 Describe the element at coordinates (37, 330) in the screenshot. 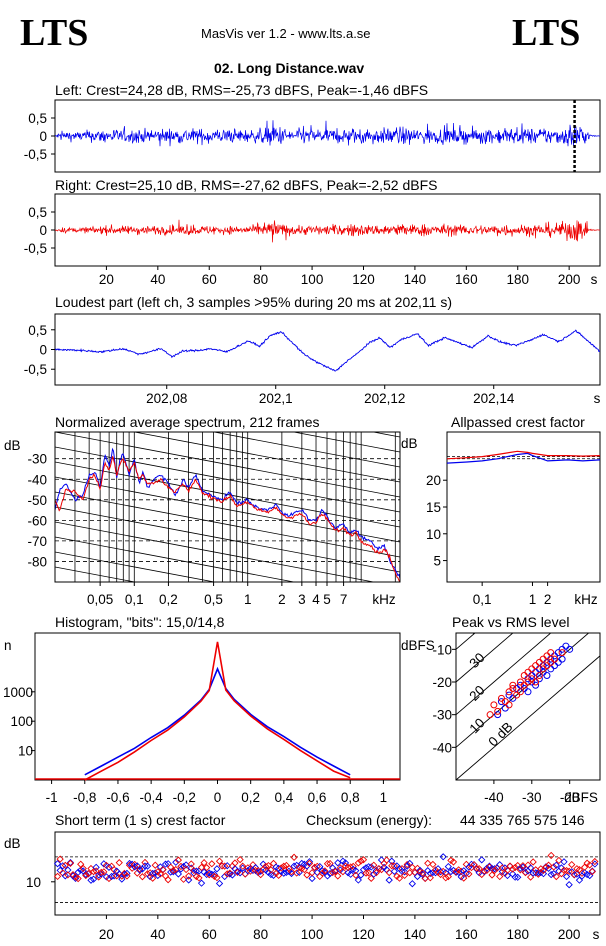

I see `loudest-part-ytick-label: 0,5` at that location.